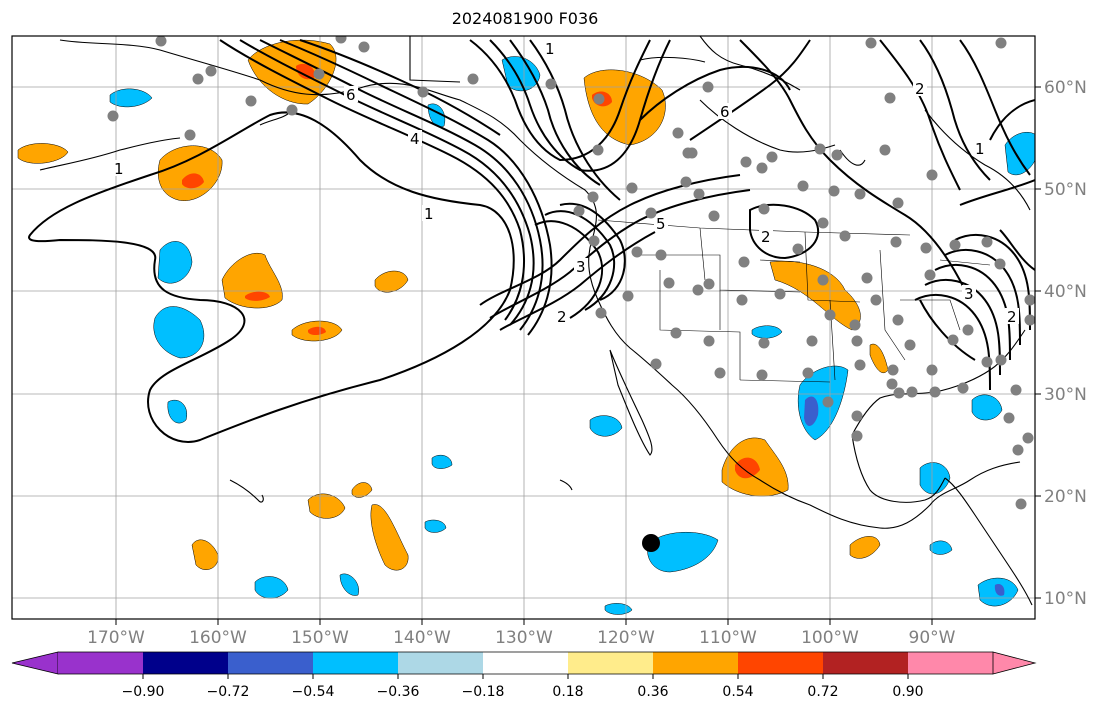 The width and height of the screenshot is (1105, 712). What do you see at coordinates (1065, 343) in the screenshot?
I see `latitude-labels: 60°N 50°N 40°N 30°N 20°N 10°N` at bounding box center [1065, 343].